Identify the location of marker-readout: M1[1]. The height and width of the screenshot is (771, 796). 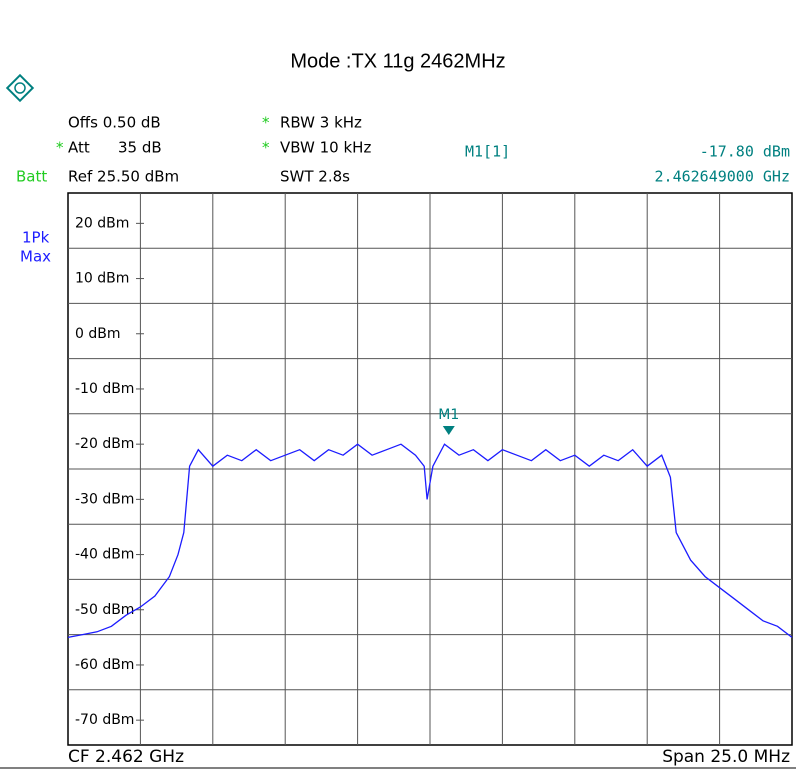
(487, 152).